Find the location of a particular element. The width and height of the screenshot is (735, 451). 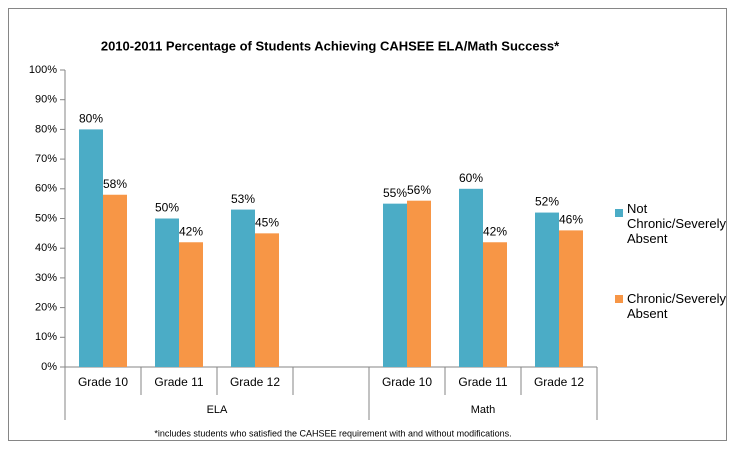

data-label: 53% is located at coordinates (243, 199).